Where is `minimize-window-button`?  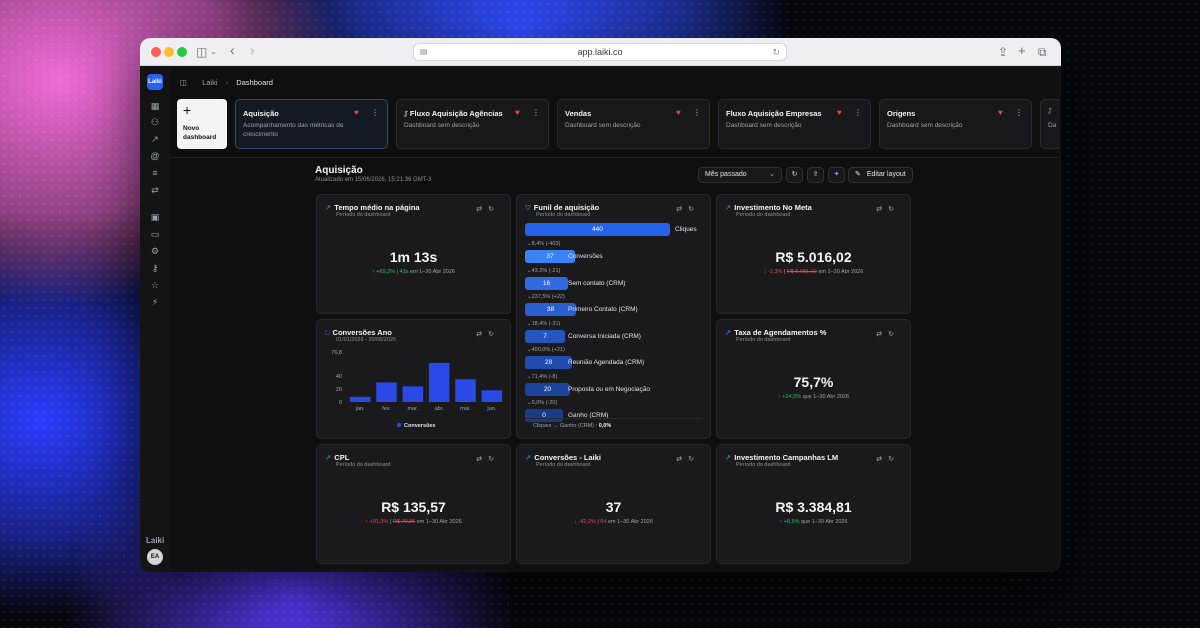 minimize-window-button is located at coordinates (169, 52).